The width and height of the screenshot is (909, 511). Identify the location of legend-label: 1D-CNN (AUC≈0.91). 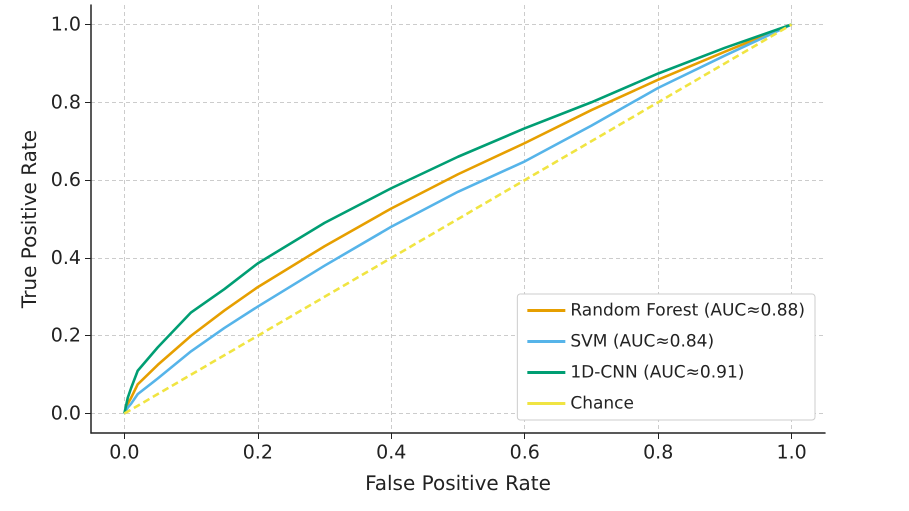
(657, 372).